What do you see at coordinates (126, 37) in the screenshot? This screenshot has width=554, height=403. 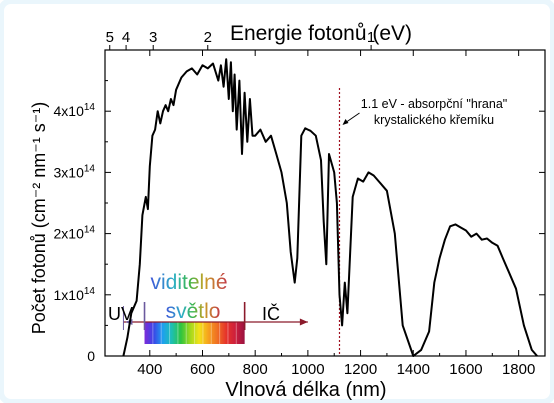 I see `top-tick-label: 4` at bounding box center [126, 37].